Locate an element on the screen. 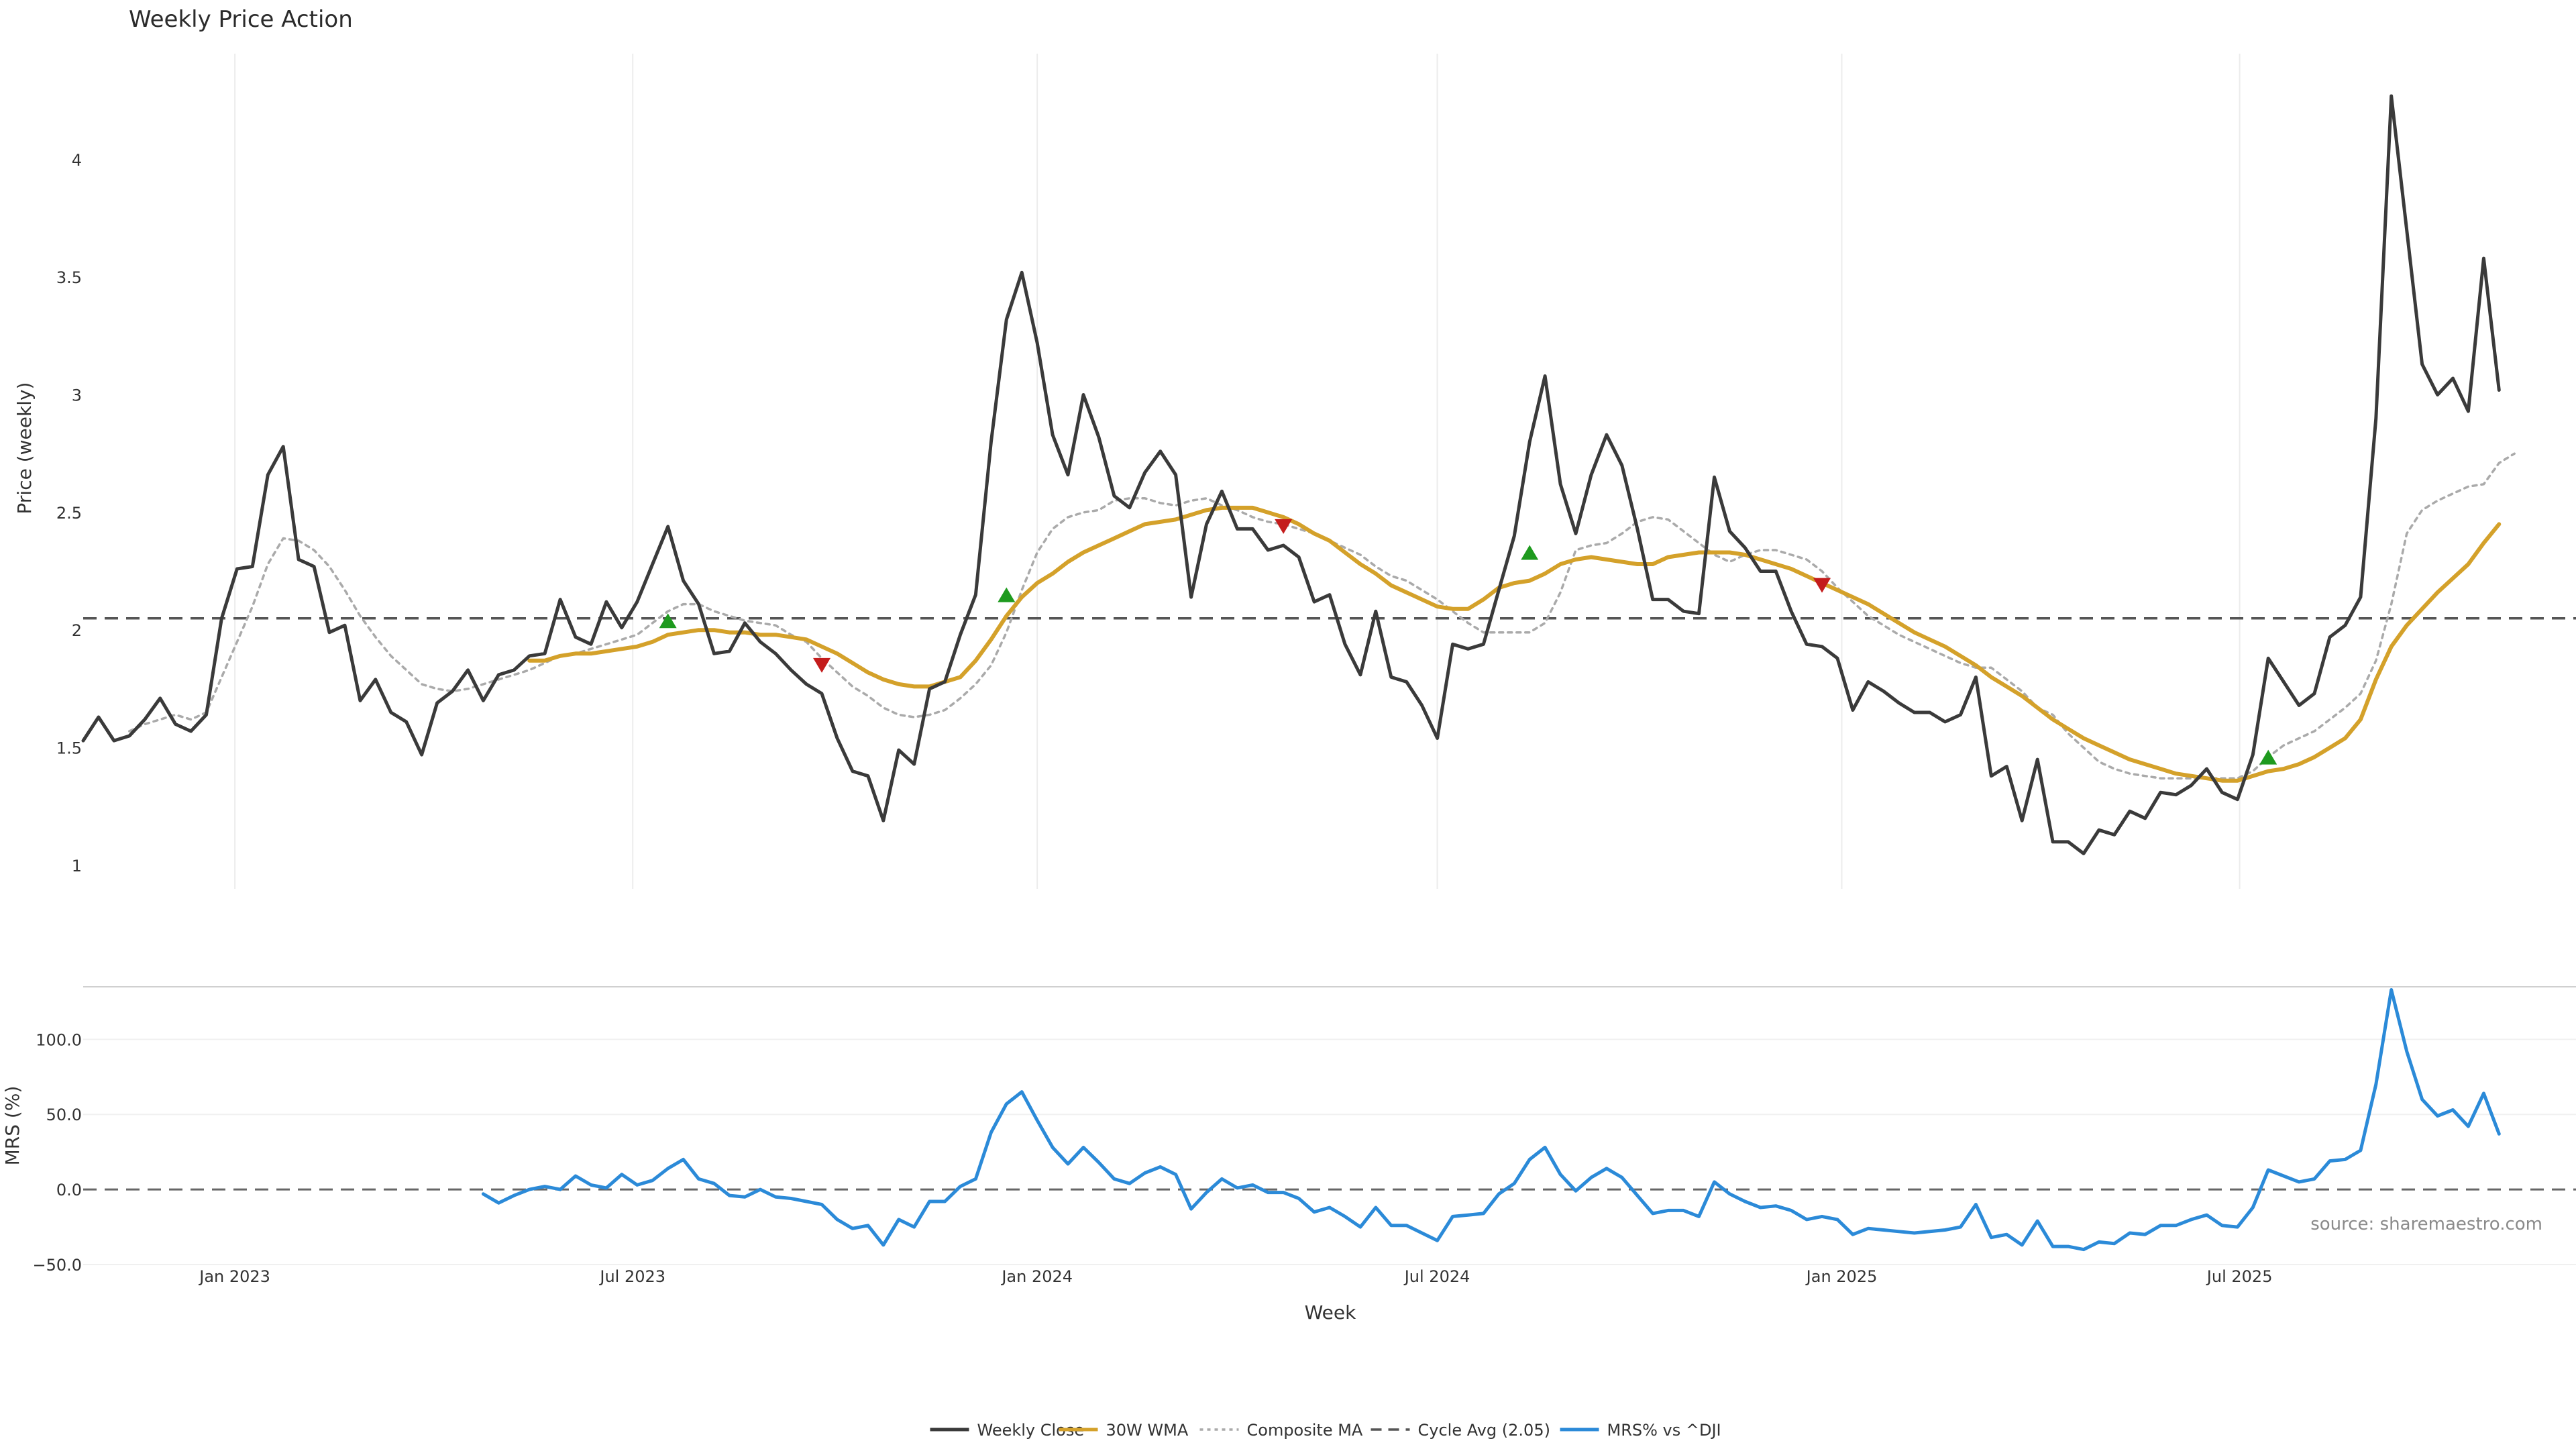 The width and height of the screenshot is (2576, 1449). source-credit: source: sharemaestro.com is located at coordinates (2426, 1224).